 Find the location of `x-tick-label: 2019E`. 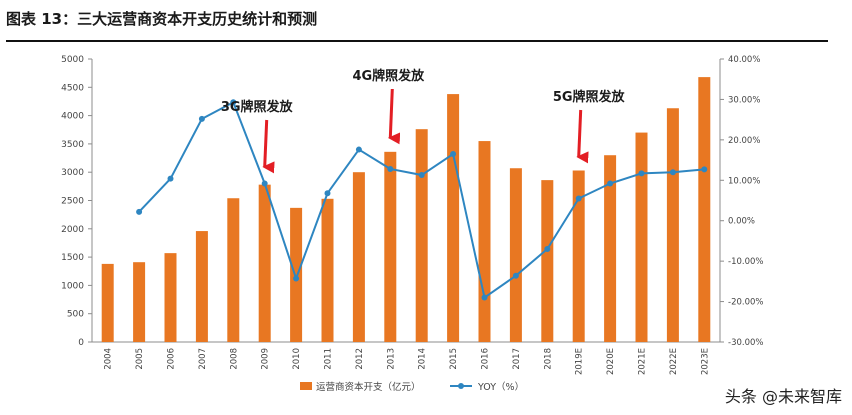

x-tick-label: 2019E is located at coordinates (580, 361).